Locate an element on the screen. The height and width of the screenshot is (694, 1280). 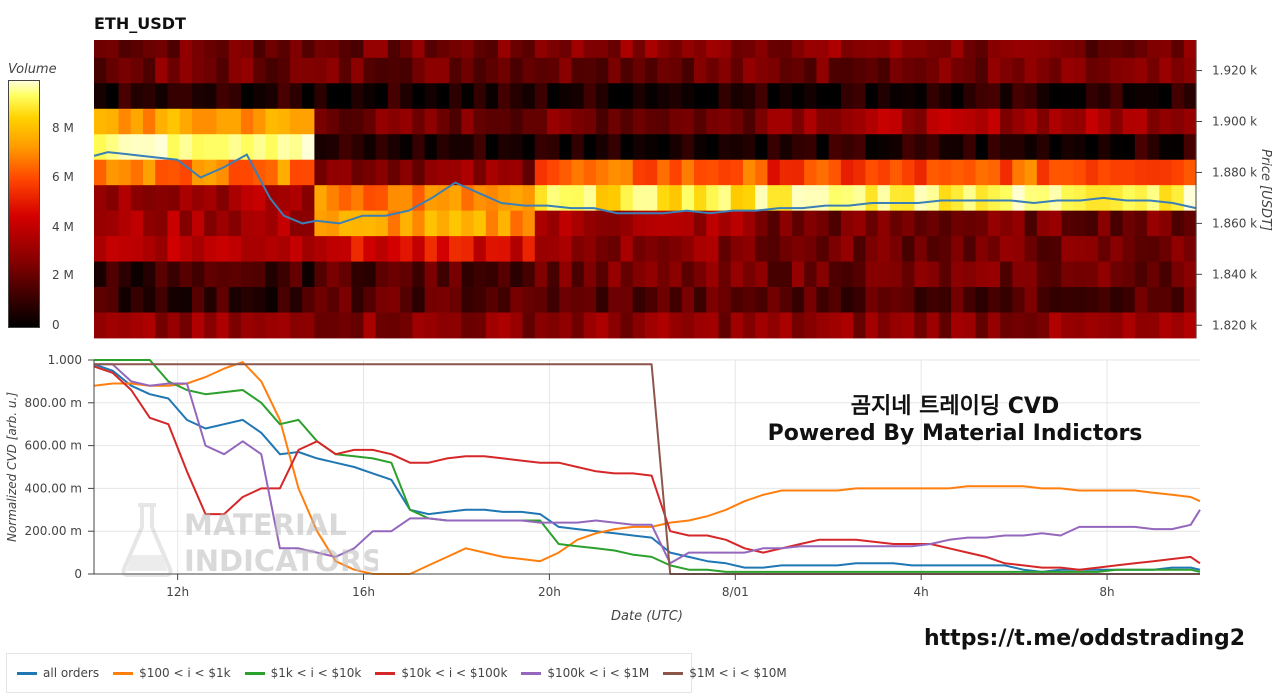
legend-item: all orders is located at coordinates (58, 673).